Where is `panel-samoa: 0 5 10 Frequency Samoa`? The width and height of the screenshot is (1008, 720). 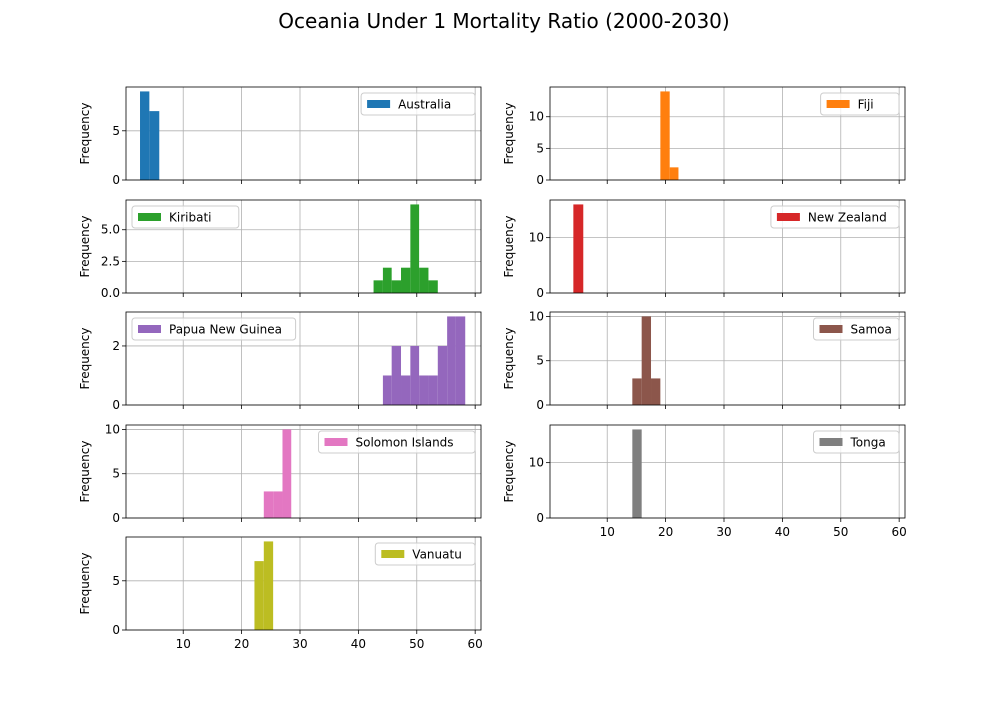 panel-samoa: 0 5 10 Frequency Samoa is located at coordinates (704, 360).